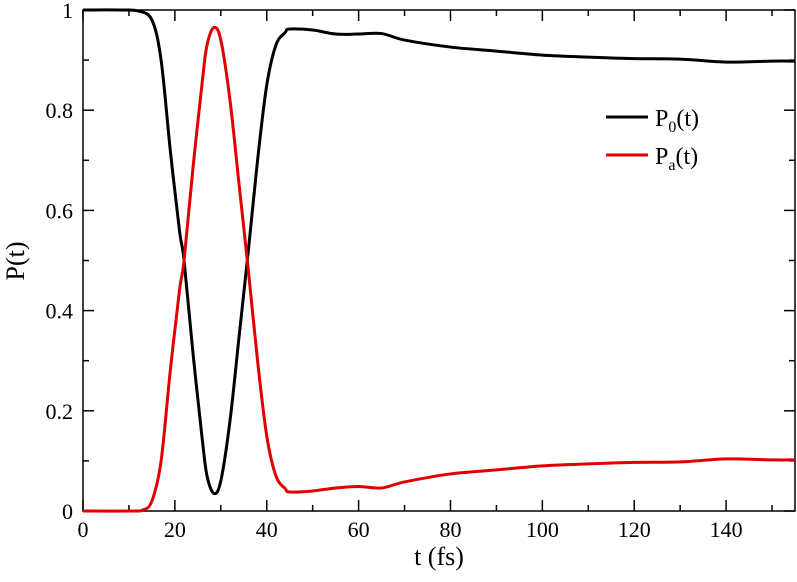  Describe the element at coordinates (60, 210) in the screenshot. I see `y-tick-label: 0.6` at that location.